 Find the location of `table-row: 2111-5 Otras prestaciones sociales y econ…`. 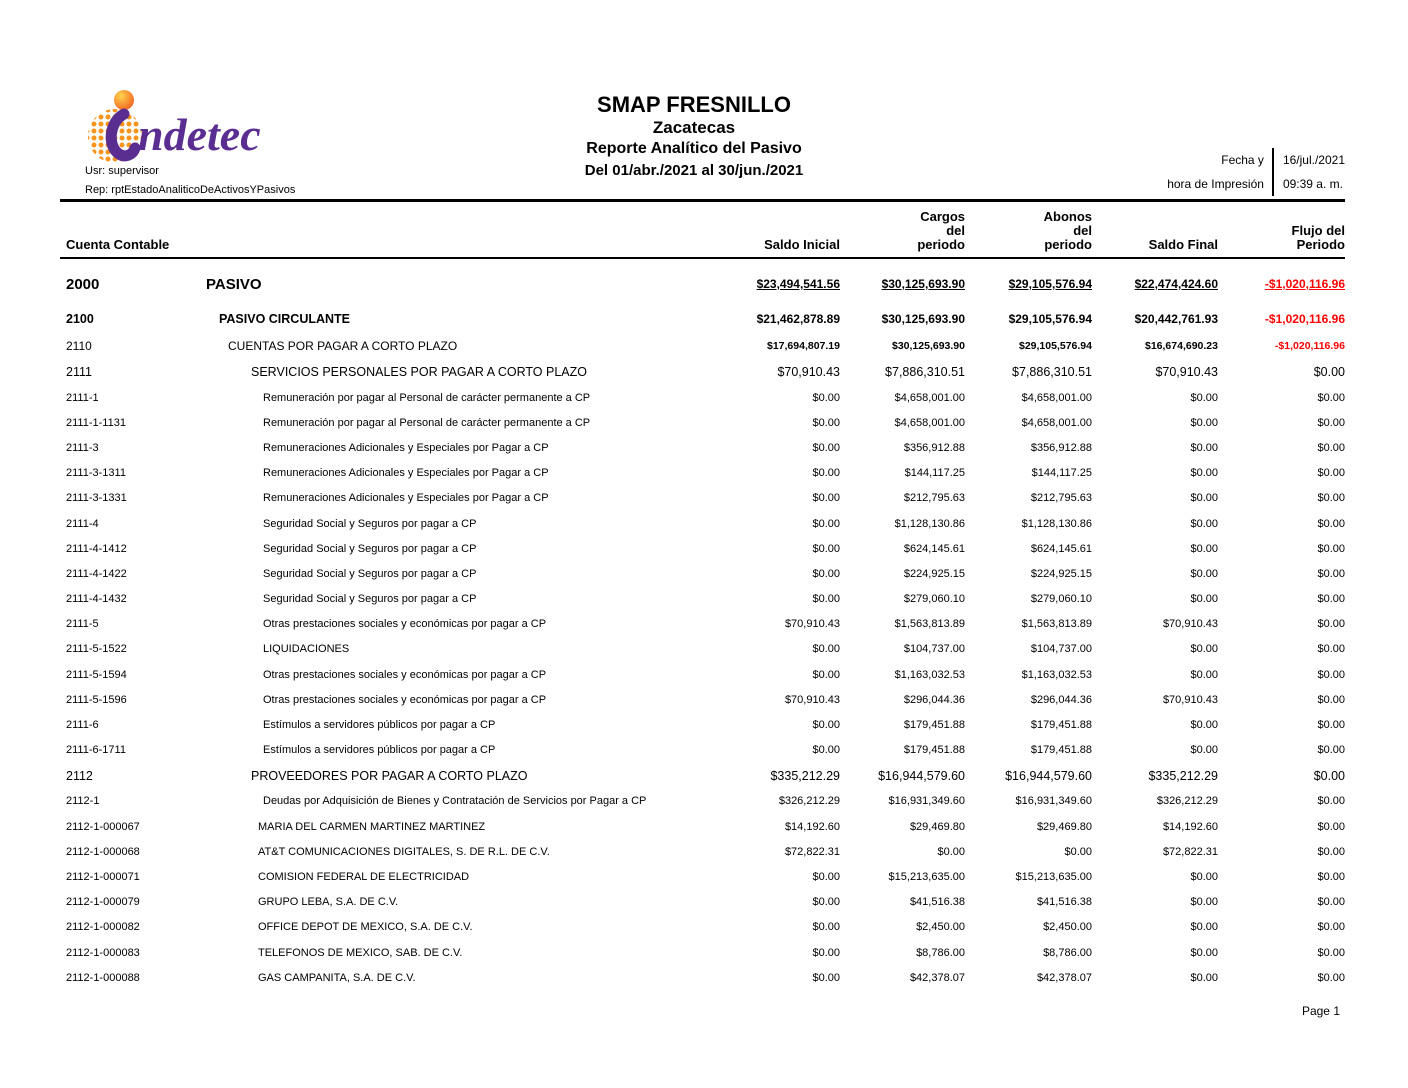

table-row: 2111-5 Otras prestaciones sociales y econ… is located at coordinates (705, 624).